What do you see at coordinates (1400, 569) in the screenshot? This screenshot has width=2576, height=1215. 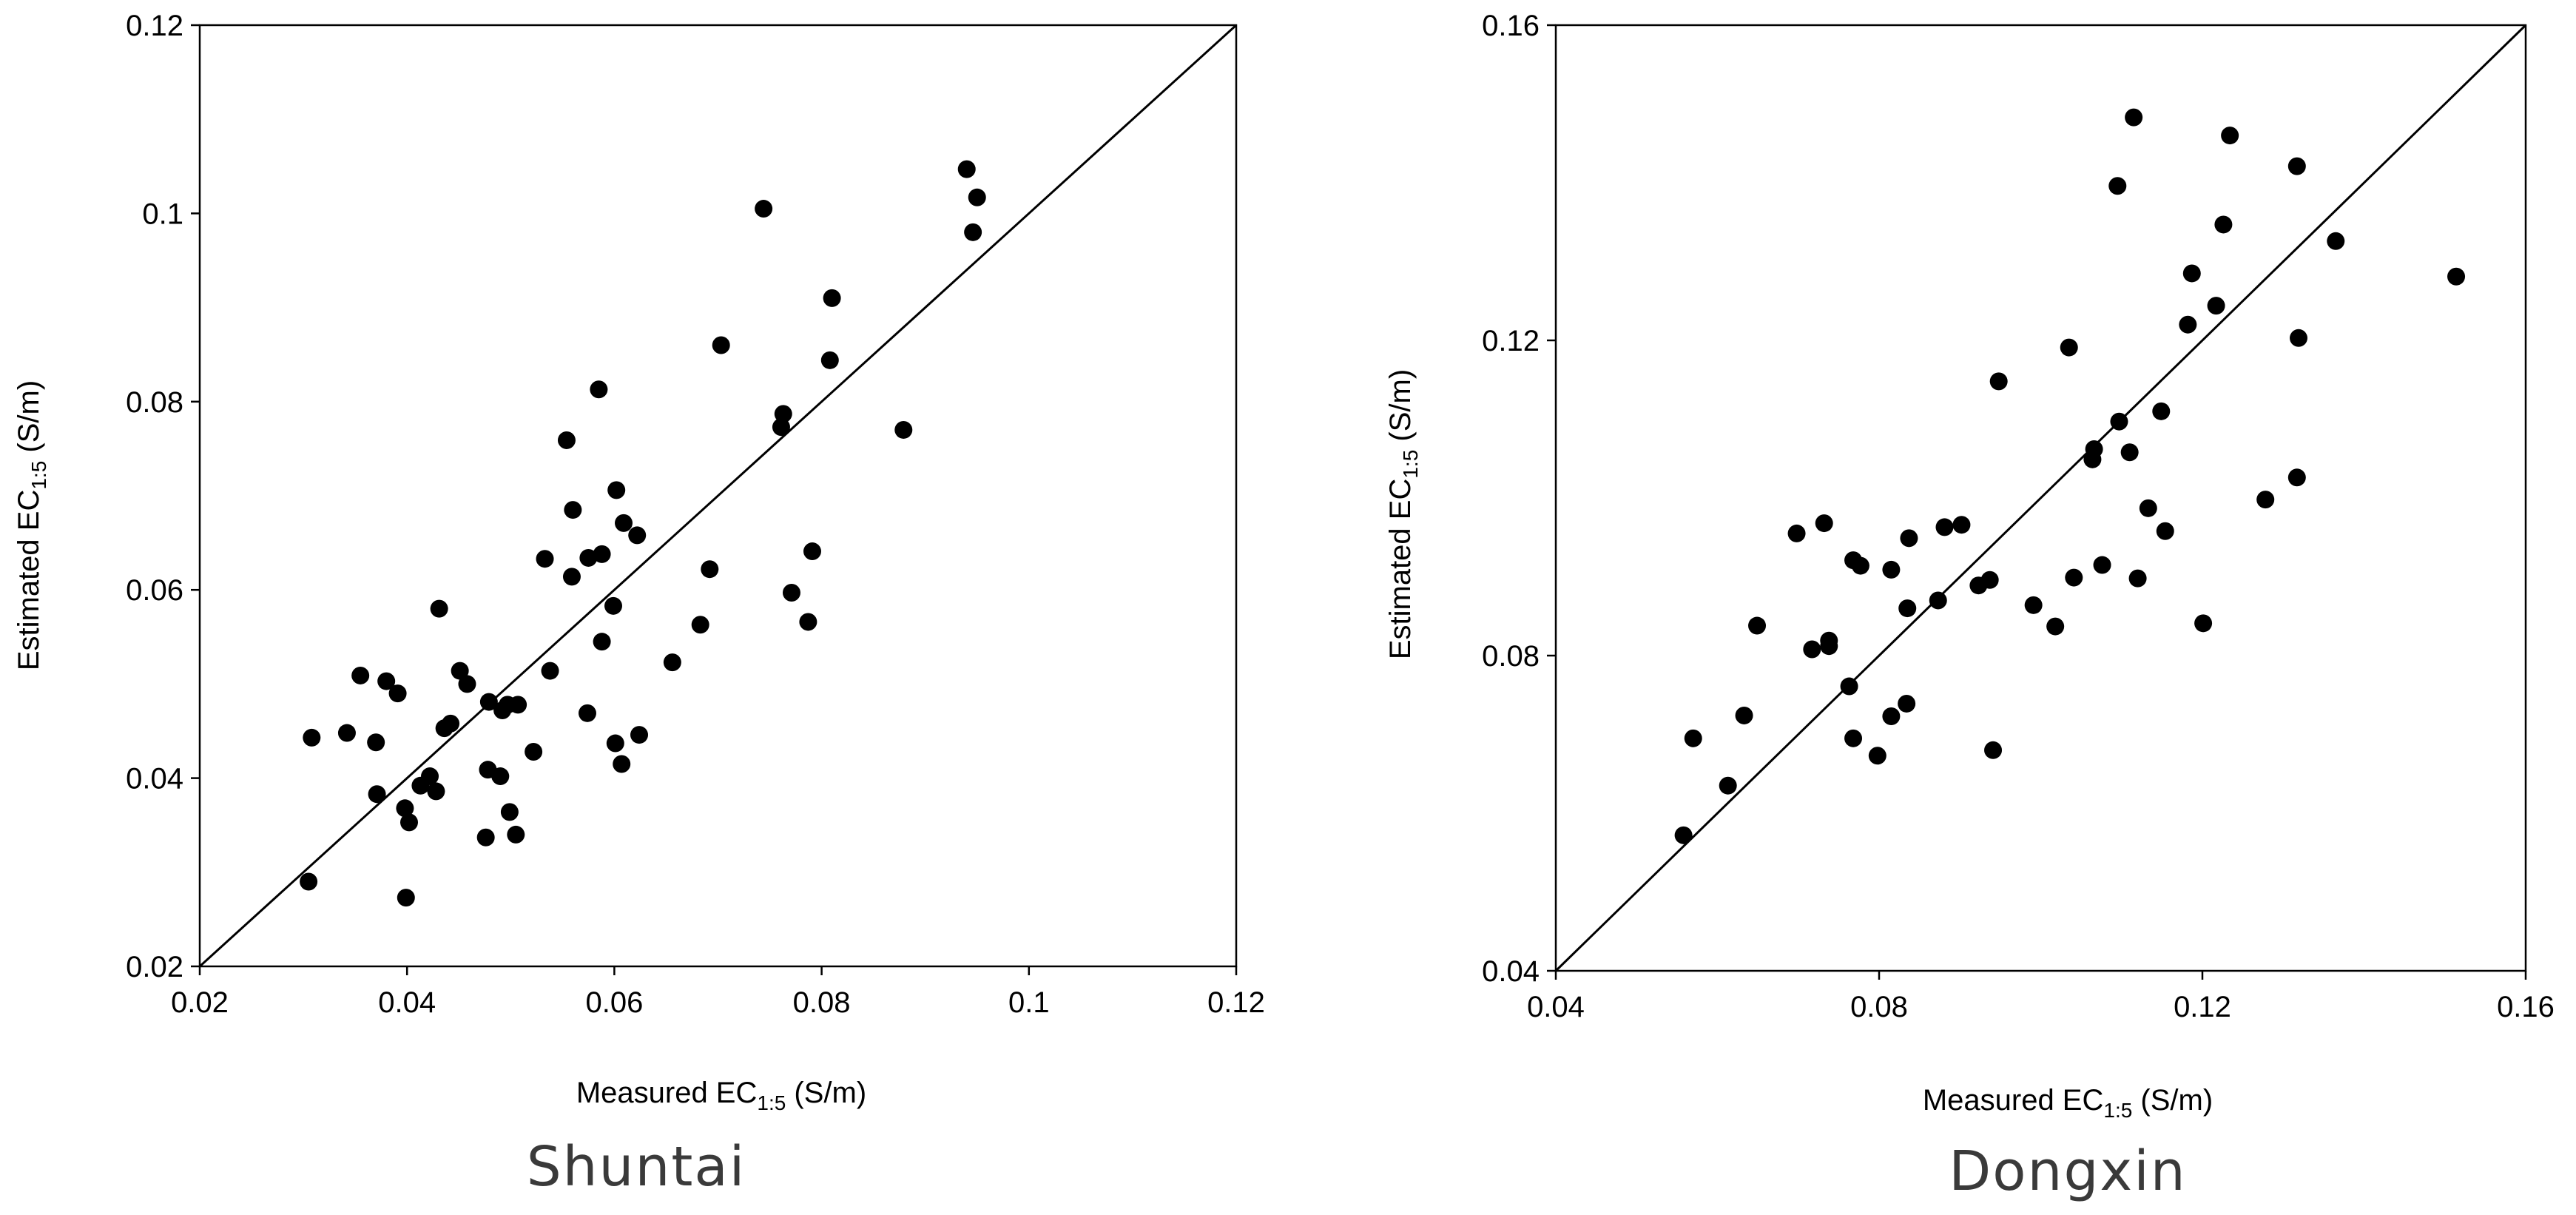 I see `dongxin-y-axis-label-main: Estimated EC` at bounding box center [1400, 569].